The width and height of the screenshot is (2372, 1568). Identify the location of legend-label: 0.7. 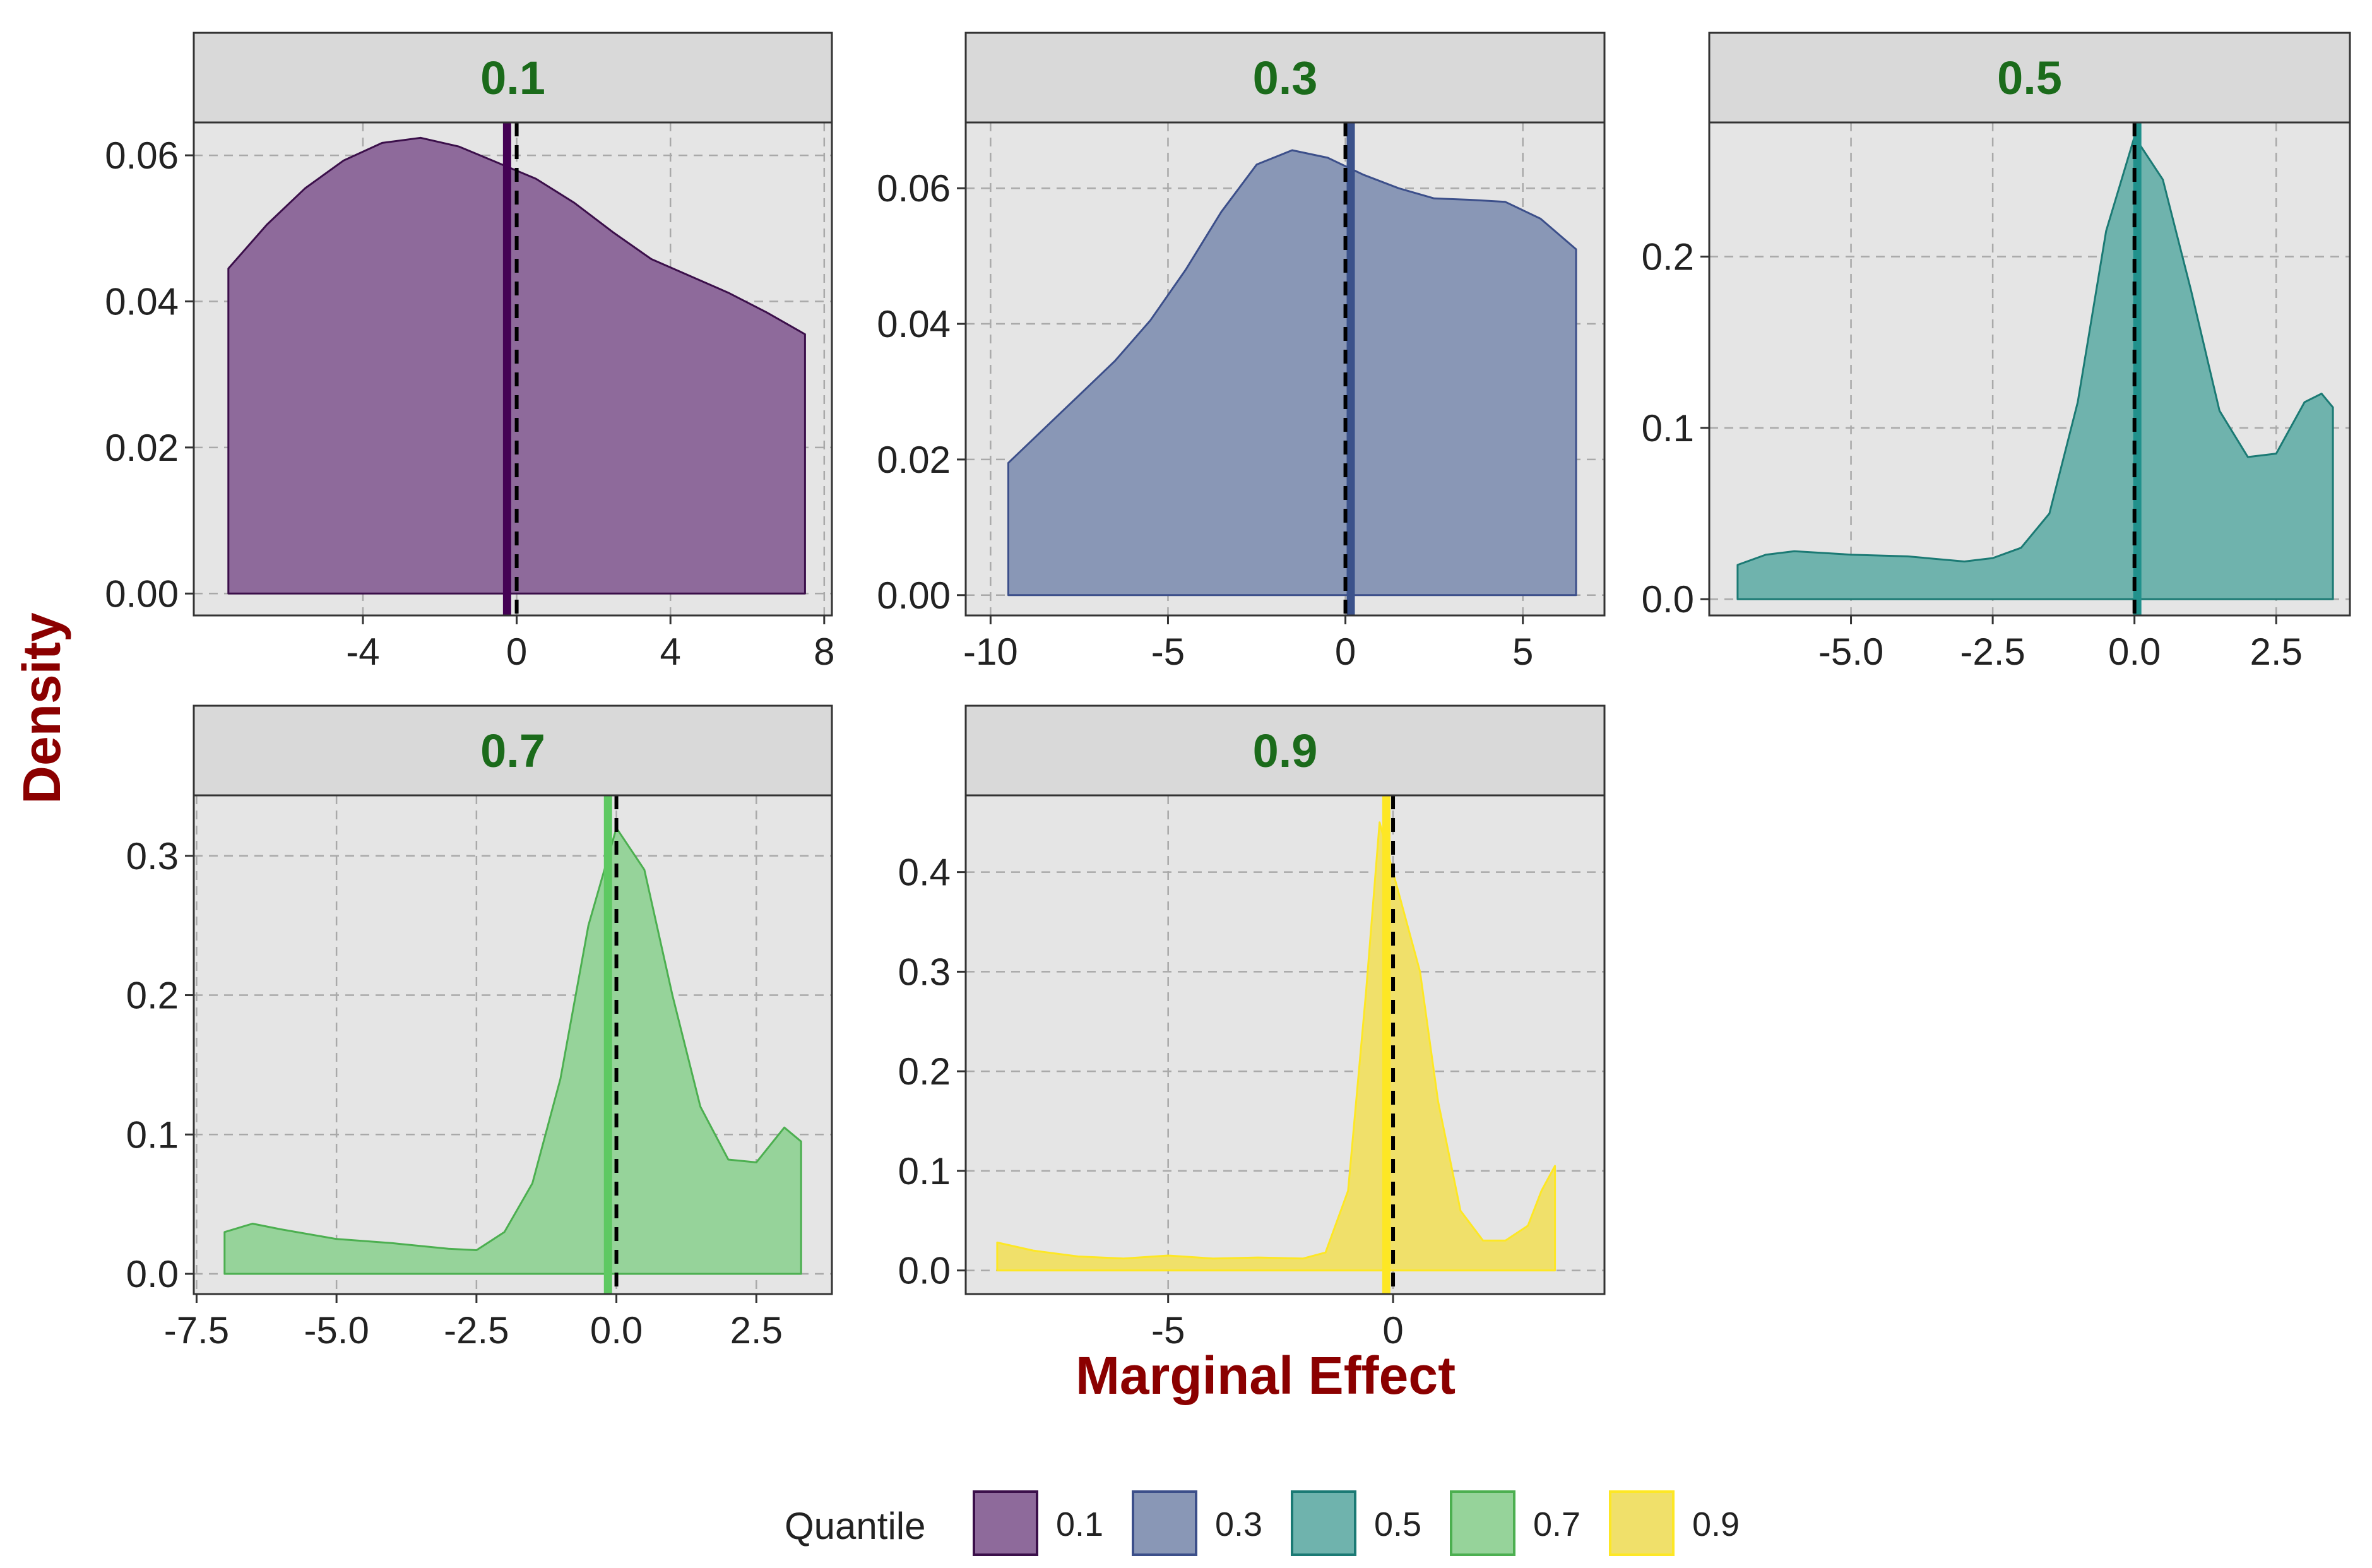
(1556, 1524).